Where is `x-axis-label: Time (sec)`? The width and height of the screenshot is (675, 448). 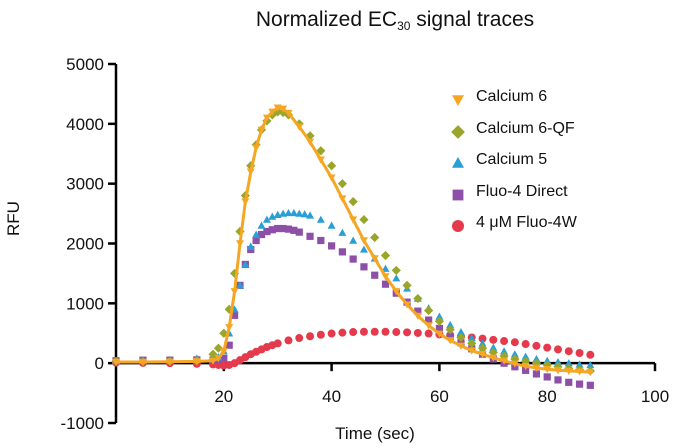
x-axis-label: Time (sec) is located at coordinates (375, 433).